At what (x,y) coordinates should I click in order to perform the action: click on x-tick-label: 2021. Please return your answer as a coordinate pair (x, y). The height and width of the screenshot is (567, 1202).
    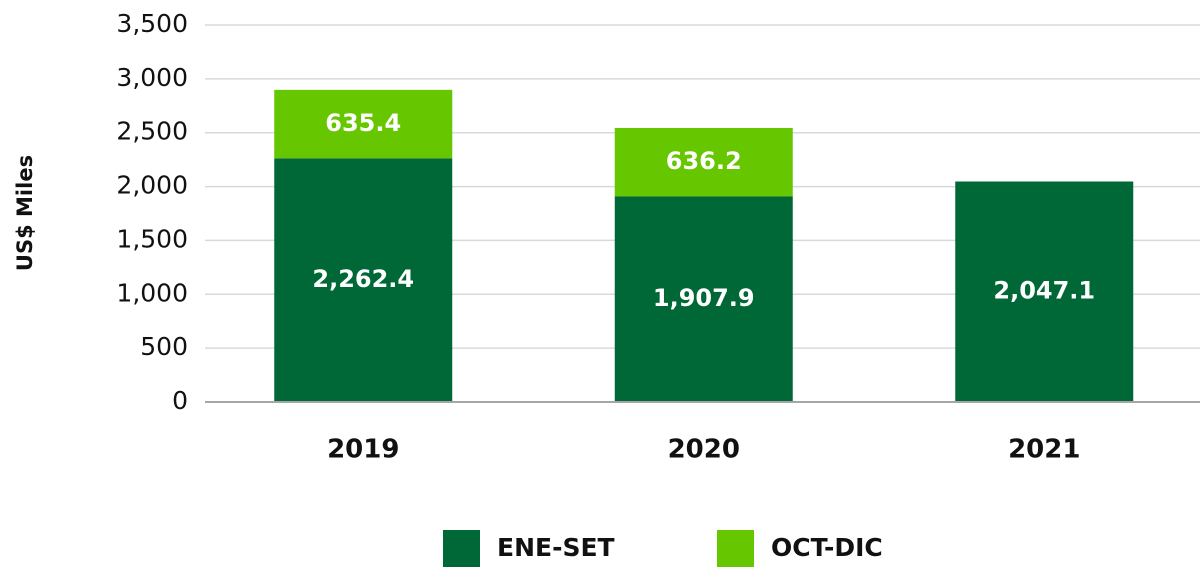
    Looking at the image, I should click on (1044, 450).